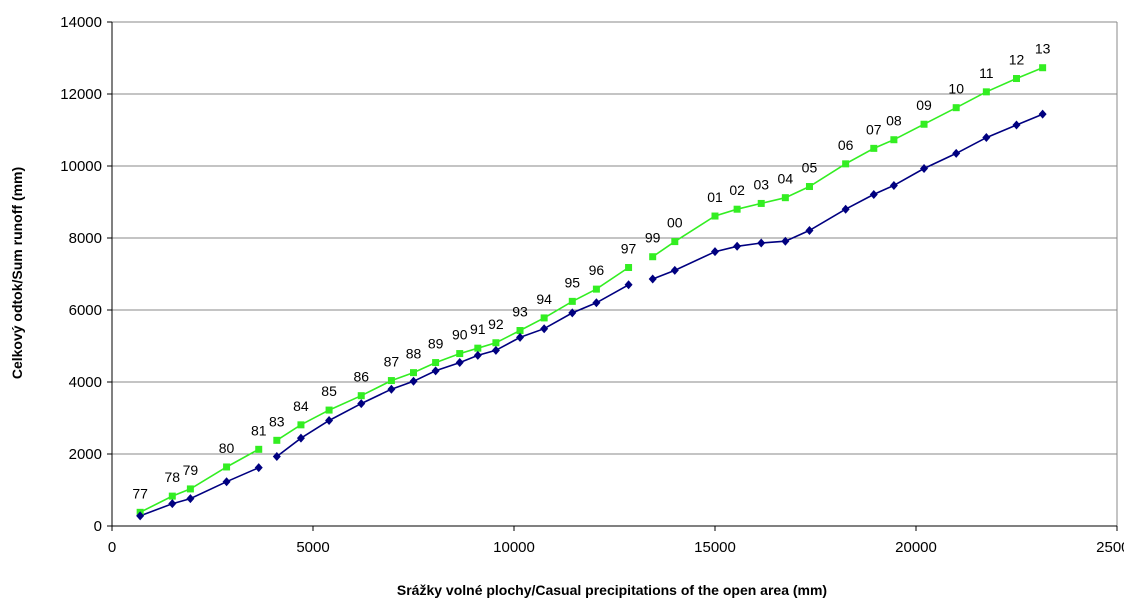  What do you see at coordinates (85, 238) in the screenshot?
I see `y-tick-label: 8000` at bounding box center [85, 238].